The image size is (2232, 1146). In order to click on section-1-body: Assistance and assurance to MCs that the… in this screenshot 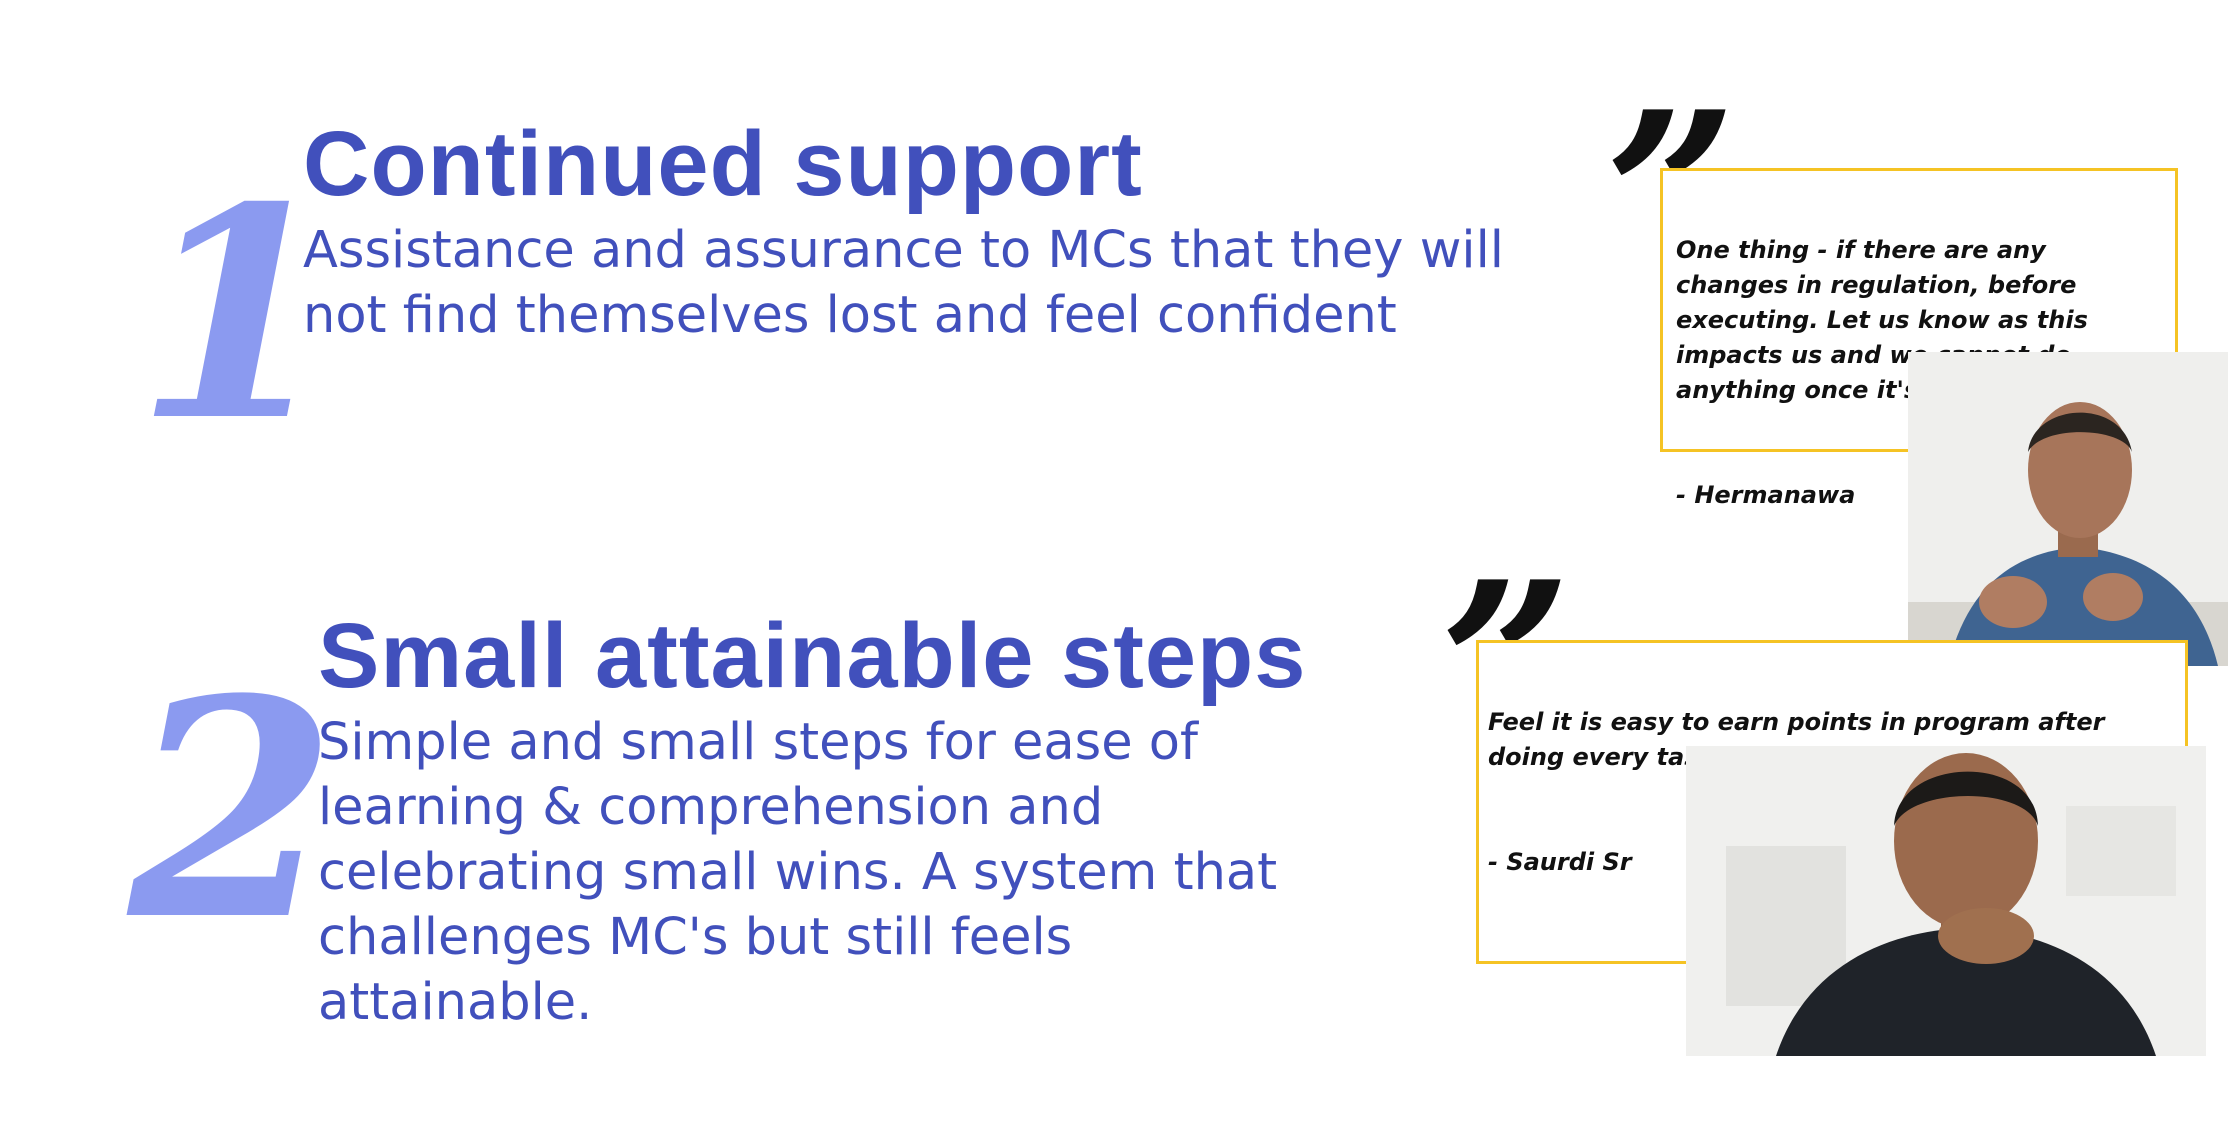, I will do `click(903, 283)`.